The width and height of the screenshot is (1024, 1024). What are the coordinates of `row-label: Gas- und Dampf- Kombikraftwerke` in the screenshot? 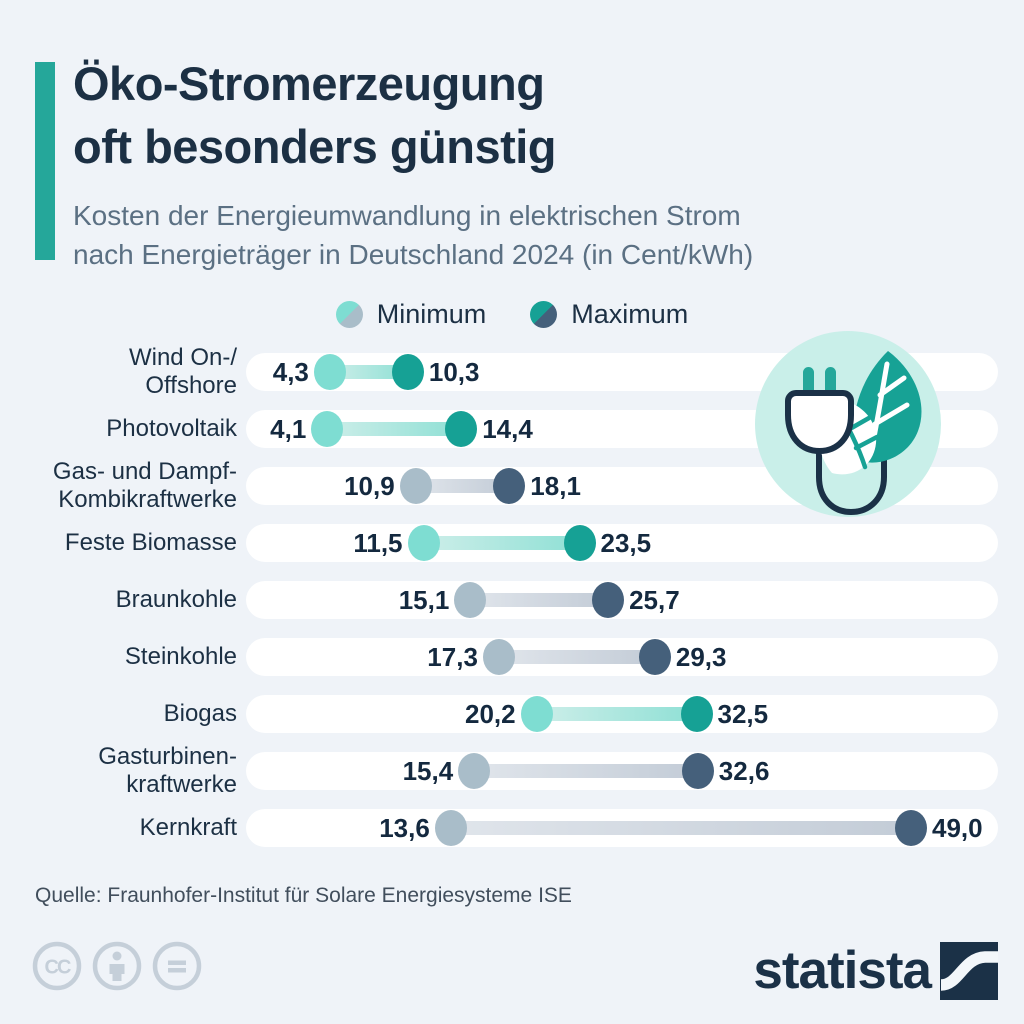 It's located at (118, 486).